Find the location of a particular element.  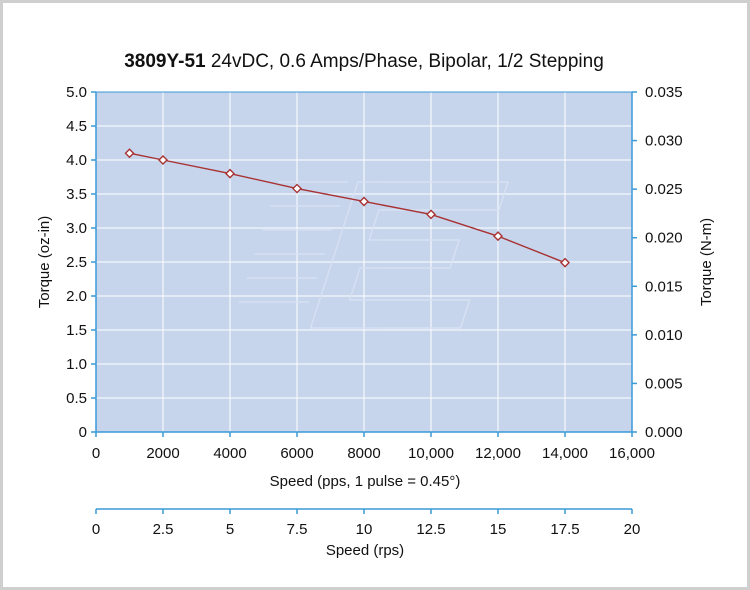

series-torque is located at coordinates (347, 208).